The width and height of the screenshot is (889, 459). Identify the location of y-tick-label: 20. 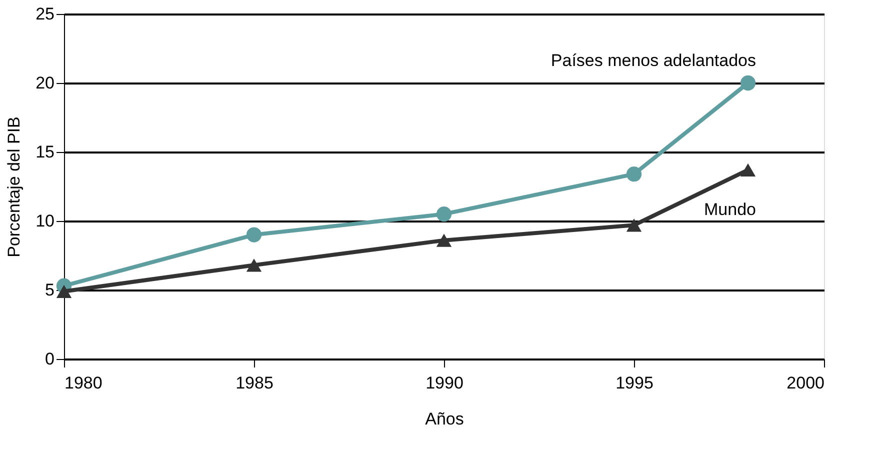
(45, 83).